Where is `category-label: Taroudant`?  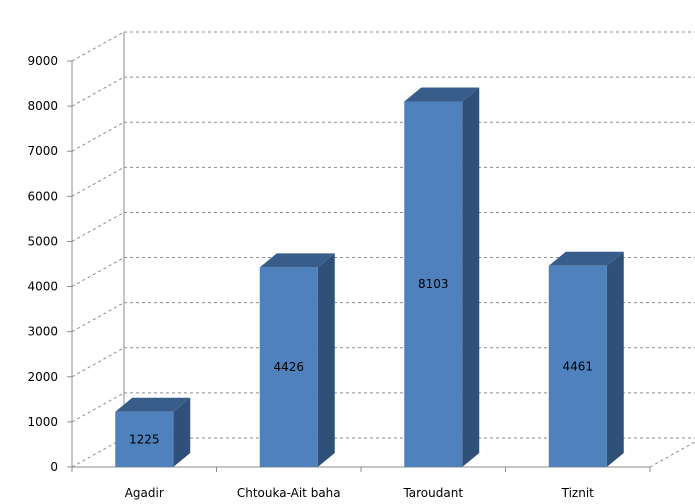 category-label: Taroudant is located at coordinates (432, 493).